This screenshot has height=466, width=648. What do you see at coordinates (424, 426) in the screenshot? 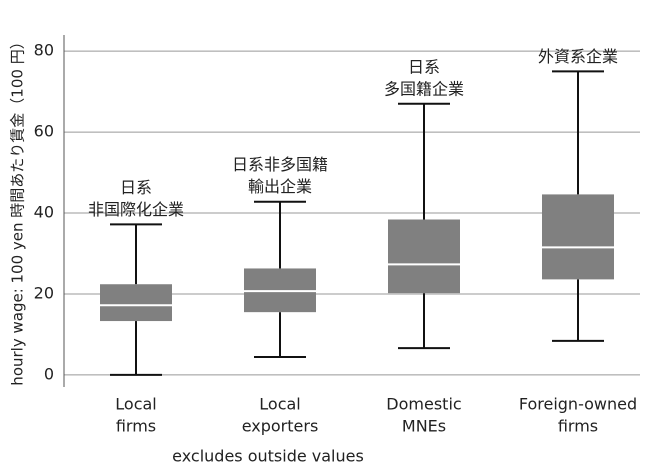
I see `x-tick-label: MNEs` at bounding box center [424, 426].